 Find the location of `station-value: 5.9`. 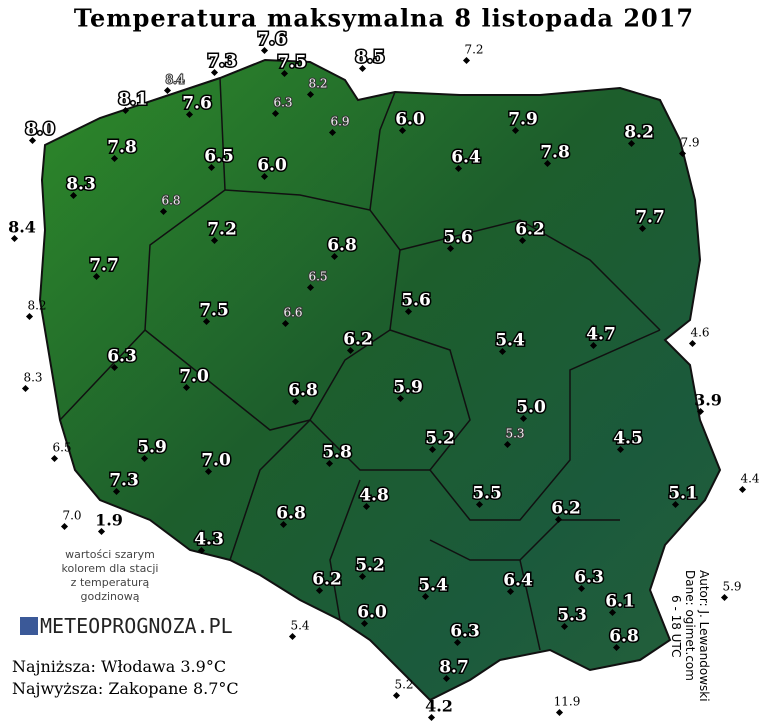

station-value: 5.9 is located at coordinates (731, 587).